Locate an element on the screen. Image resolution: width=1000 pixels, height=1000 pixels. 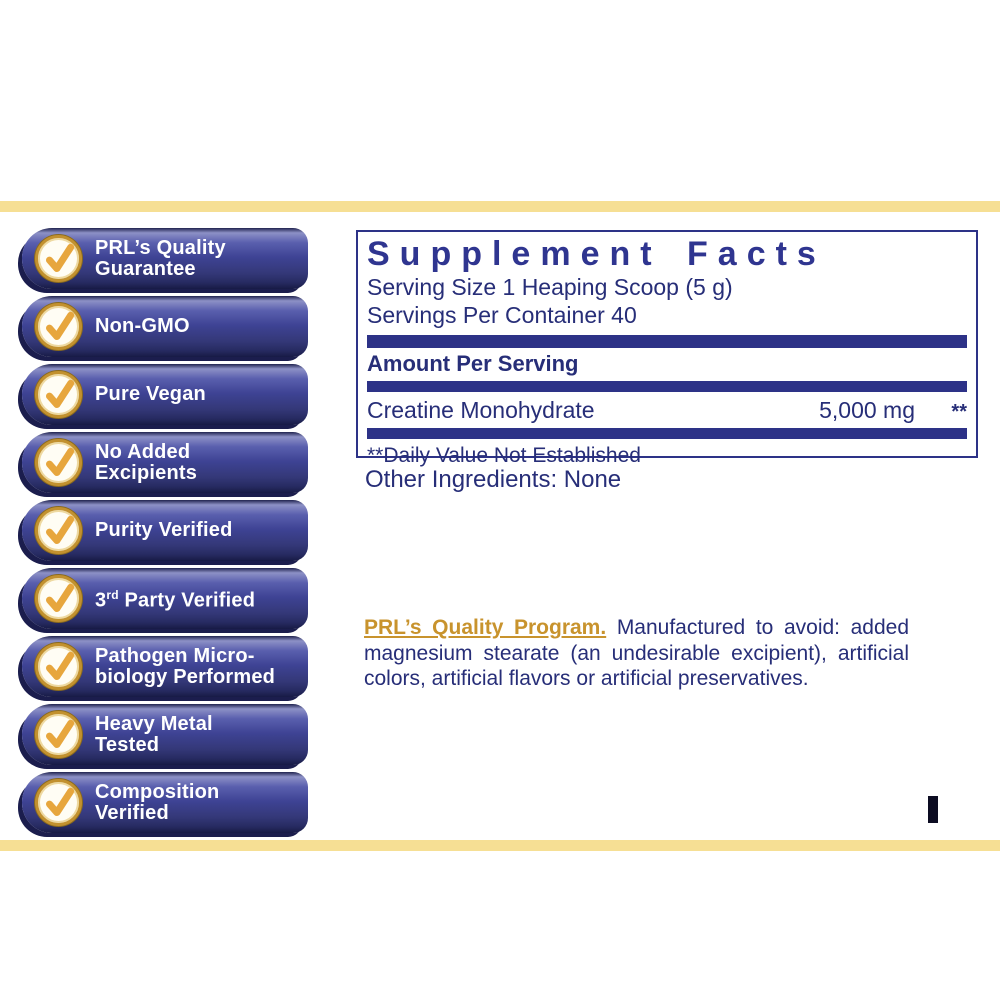
badge-label-line: Purity Verified is located at coordinates (164, 530).